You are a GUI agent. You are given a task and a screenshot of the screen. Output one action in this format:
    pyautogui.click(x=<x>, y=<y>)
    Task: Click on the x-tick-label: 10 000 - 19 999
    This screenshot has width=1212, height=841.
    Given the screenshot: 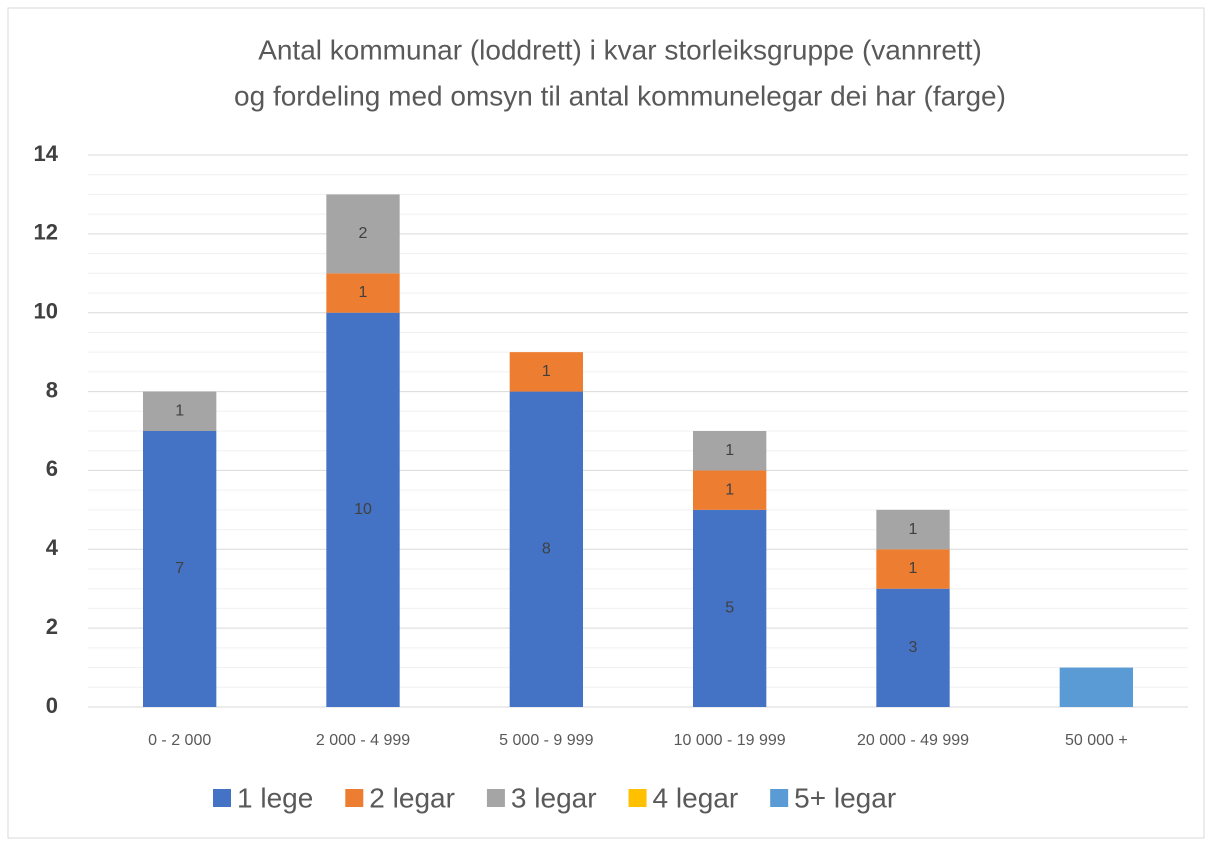 What is the action you would take?
    pyautogui.click(x=730, y=740)
    